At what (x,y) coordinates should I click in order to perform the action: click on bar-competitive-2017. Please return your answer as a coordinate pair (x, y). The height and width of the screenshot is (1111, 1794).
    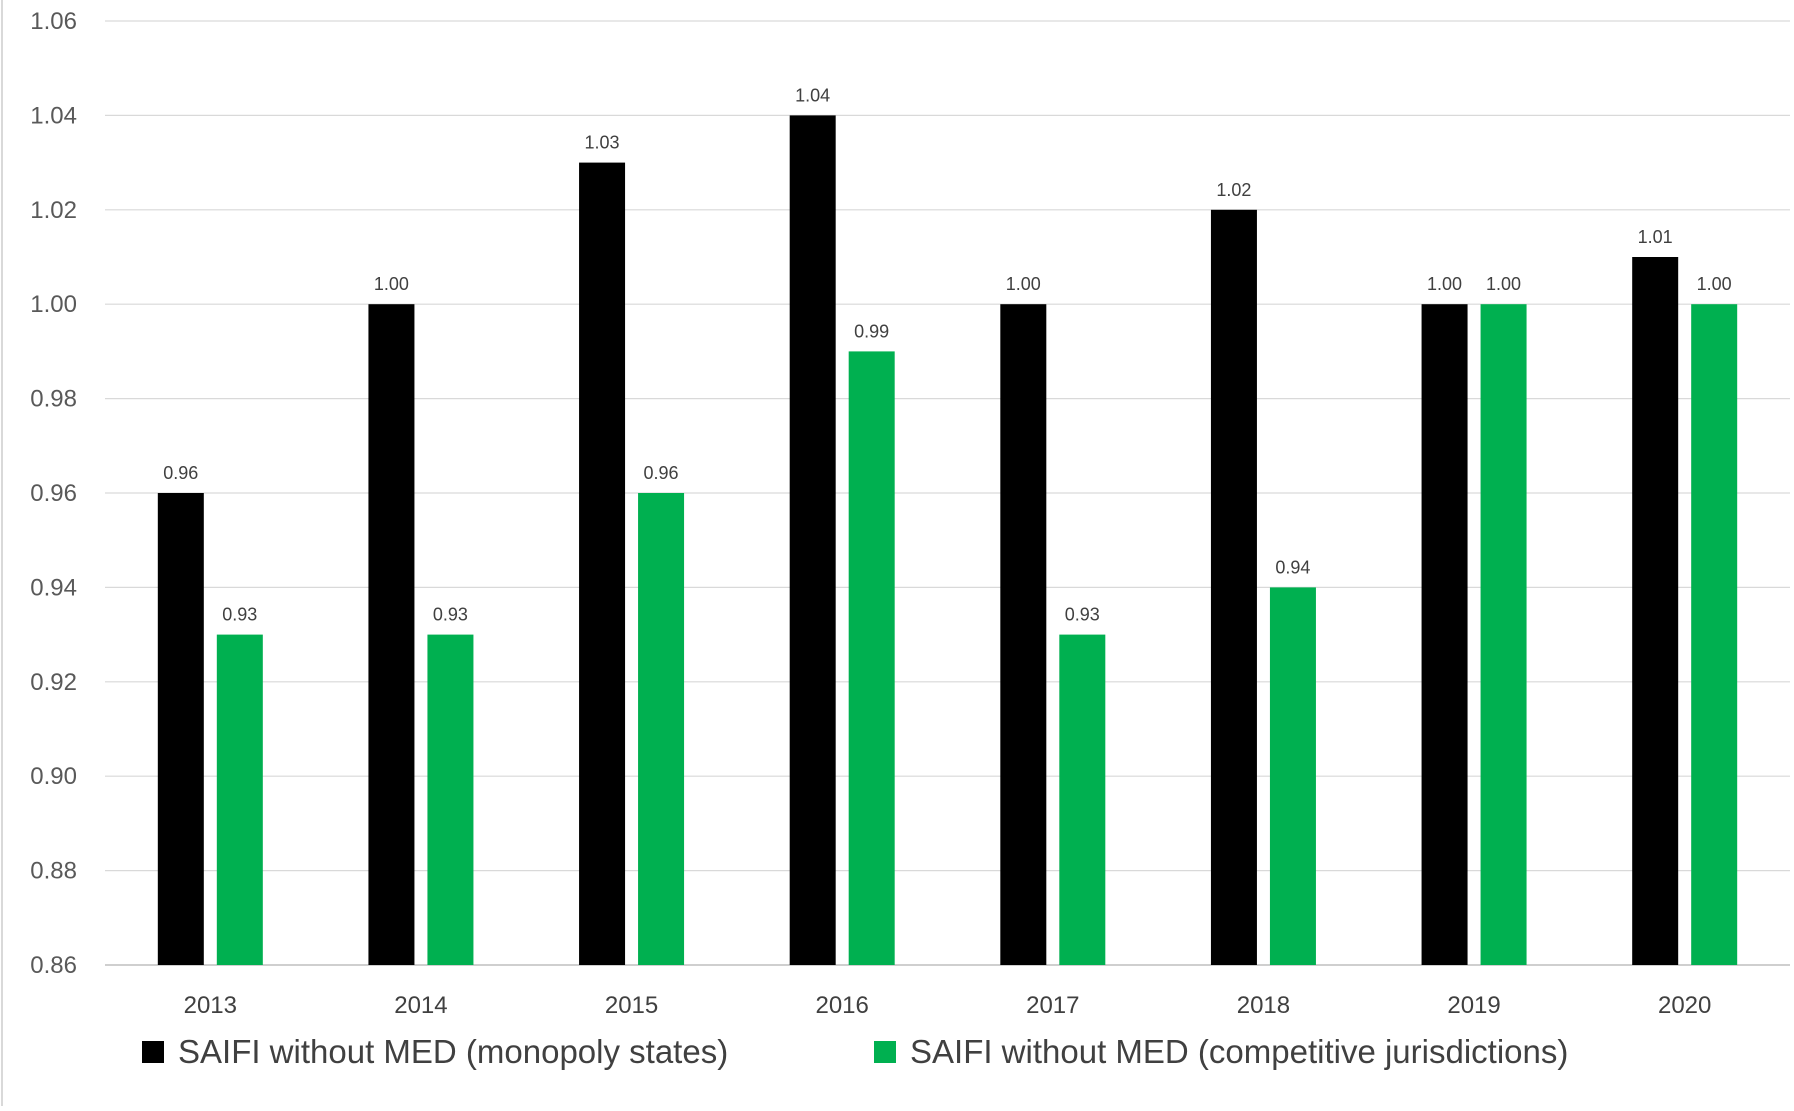
    Looking at the image, I should click on (1082, 799).